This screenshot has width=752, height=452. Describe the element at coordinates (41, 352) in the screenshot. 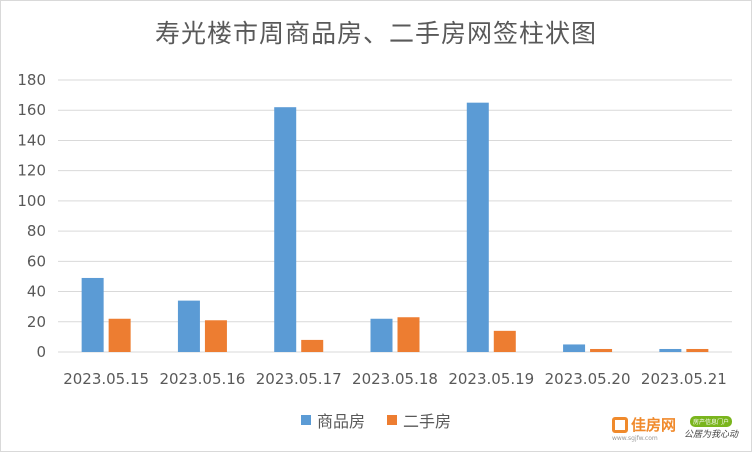

I see `y-tick-label: 0` at that location.